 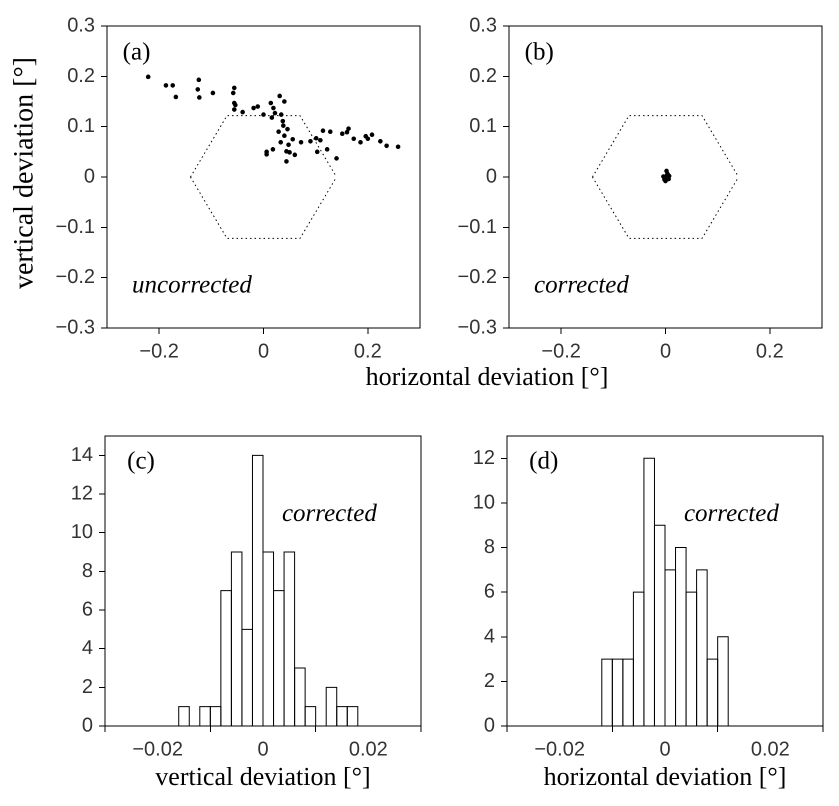 What do you see at coordinates (81, 455) in the screenshot?
I see `y-tick-label: 14` at bounding box center [81, 455].